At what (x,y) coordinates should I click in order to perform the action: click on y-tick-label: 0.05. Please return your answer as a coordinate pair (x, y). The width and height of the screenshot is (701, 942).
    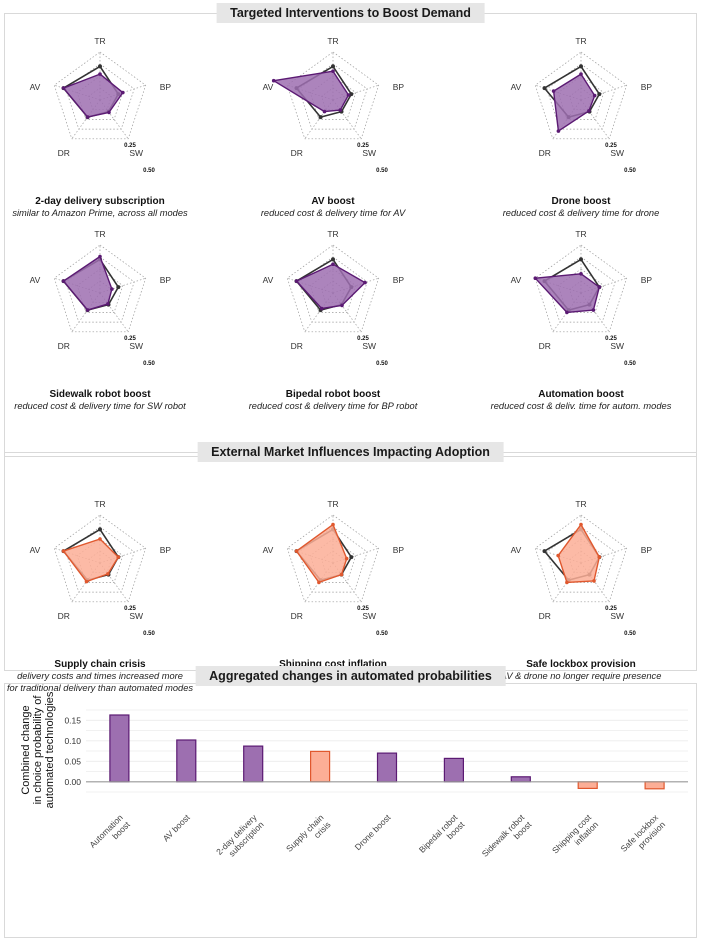
    Looking at the image, I should click on (72, 761).